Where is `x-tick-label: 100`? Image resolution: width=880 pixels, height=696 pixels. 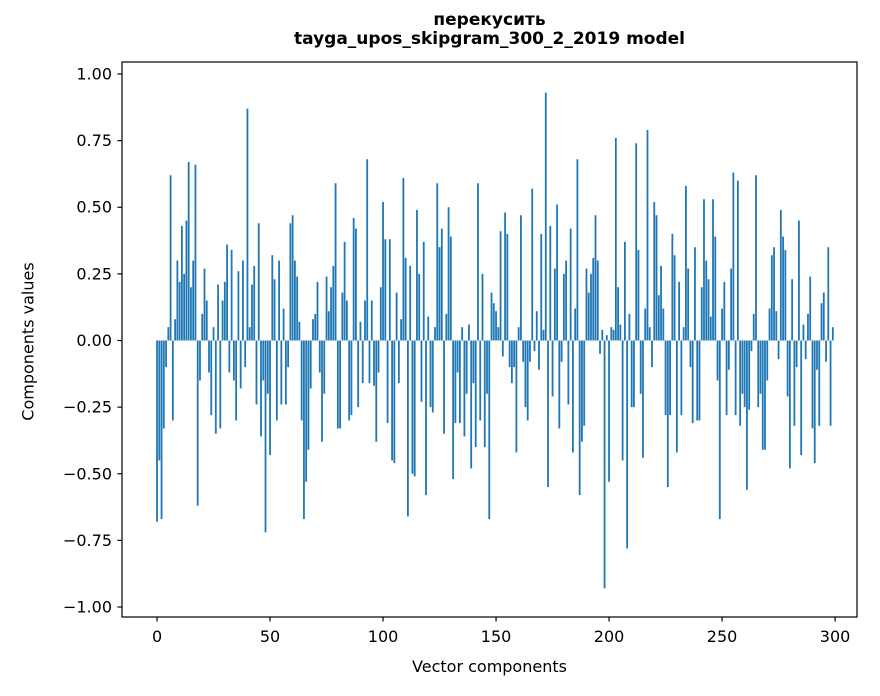
x-tick-label: 100 is located at coordinates (383, 636).